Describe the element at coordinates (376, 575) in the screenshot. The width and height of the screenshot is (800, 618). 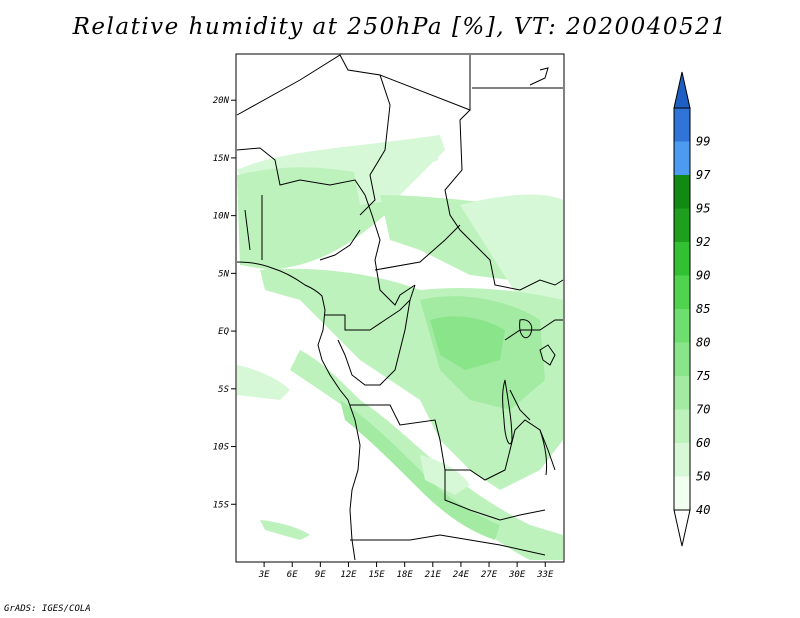
I see `lon-tick-label: 15E` at that location.